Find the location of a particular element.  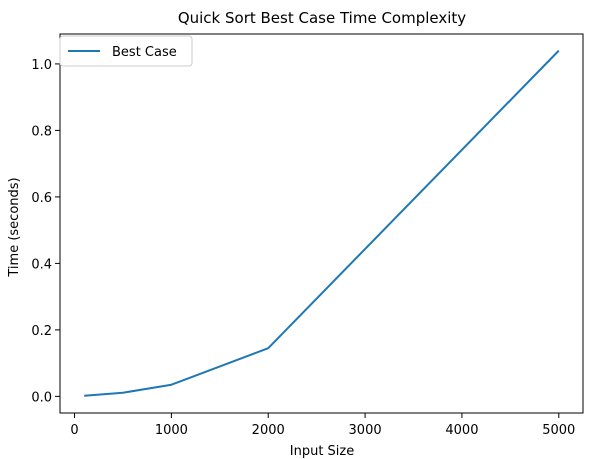

x-tick-label: 5000 is located at coordinates (558, 430).